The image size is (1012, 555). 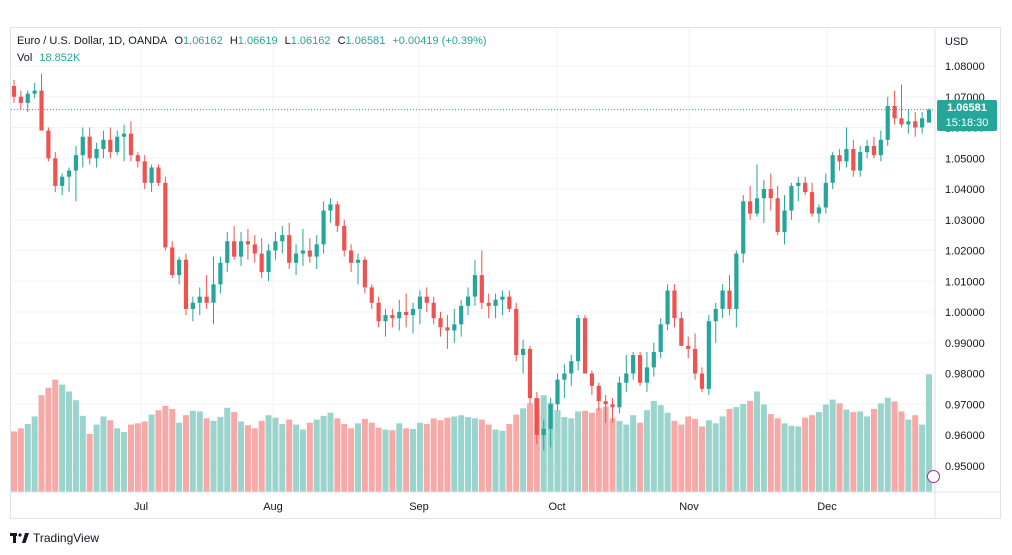 I want to click on scale-settings-icon, so click(x=933, y=476).